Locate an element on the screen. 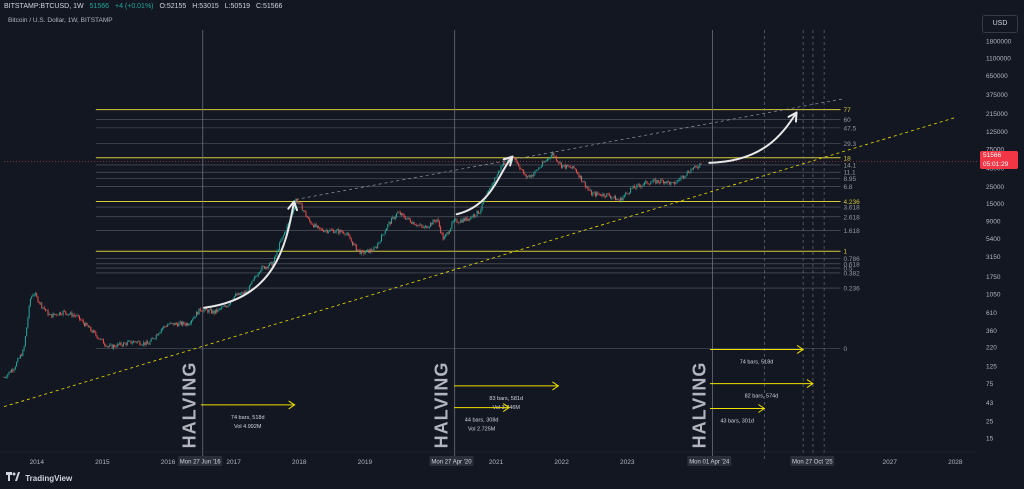 The width and height of the screenshot is (1024, 489). symbol-label: BITSTAMP:BTCUSD, 1W is located at coordinates (44, 6).